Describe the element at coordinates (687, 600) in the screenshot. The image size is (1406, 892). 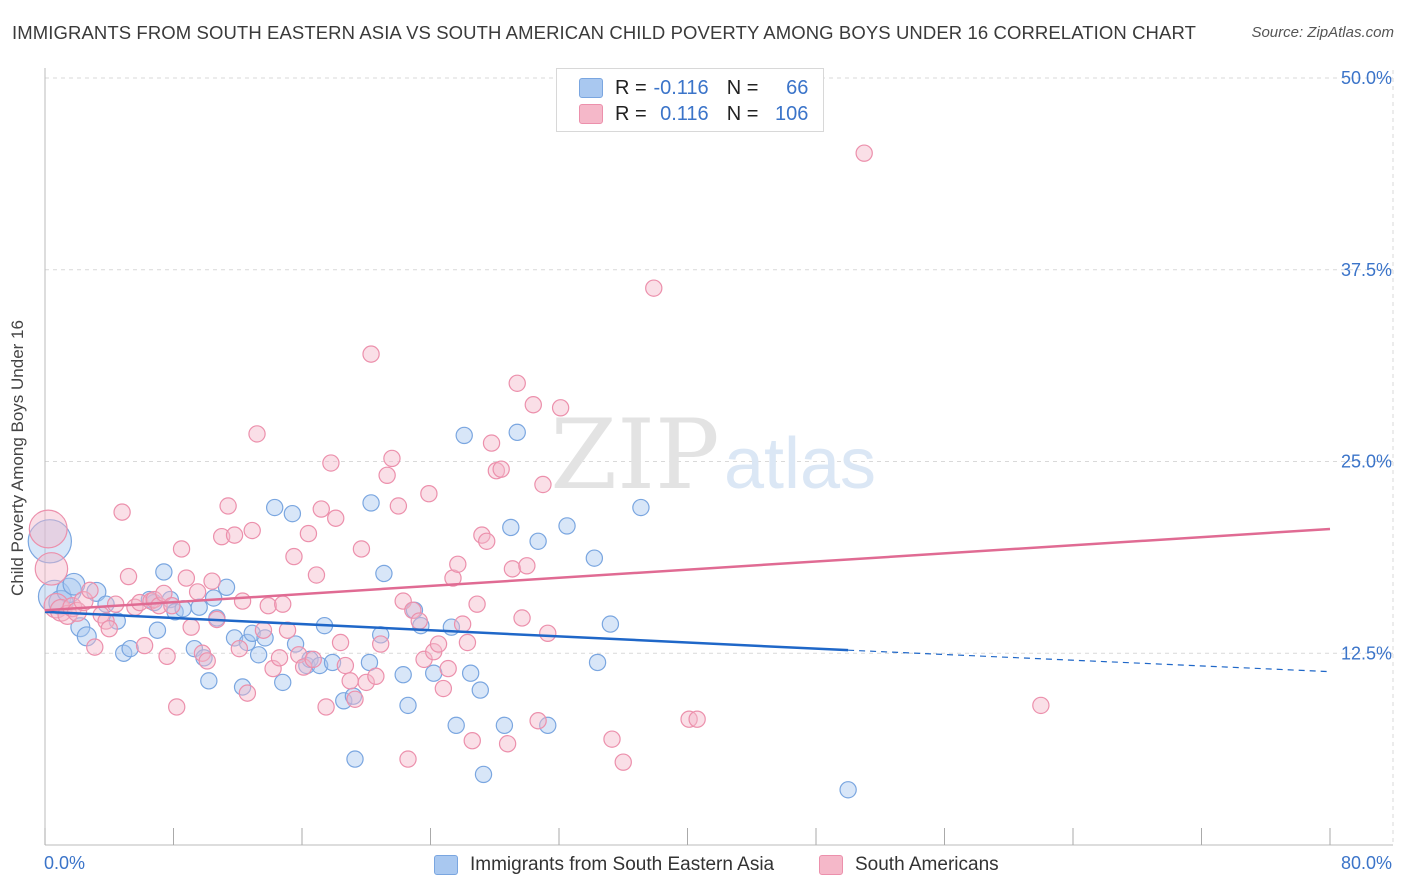
I see `trend-layer` at that location.